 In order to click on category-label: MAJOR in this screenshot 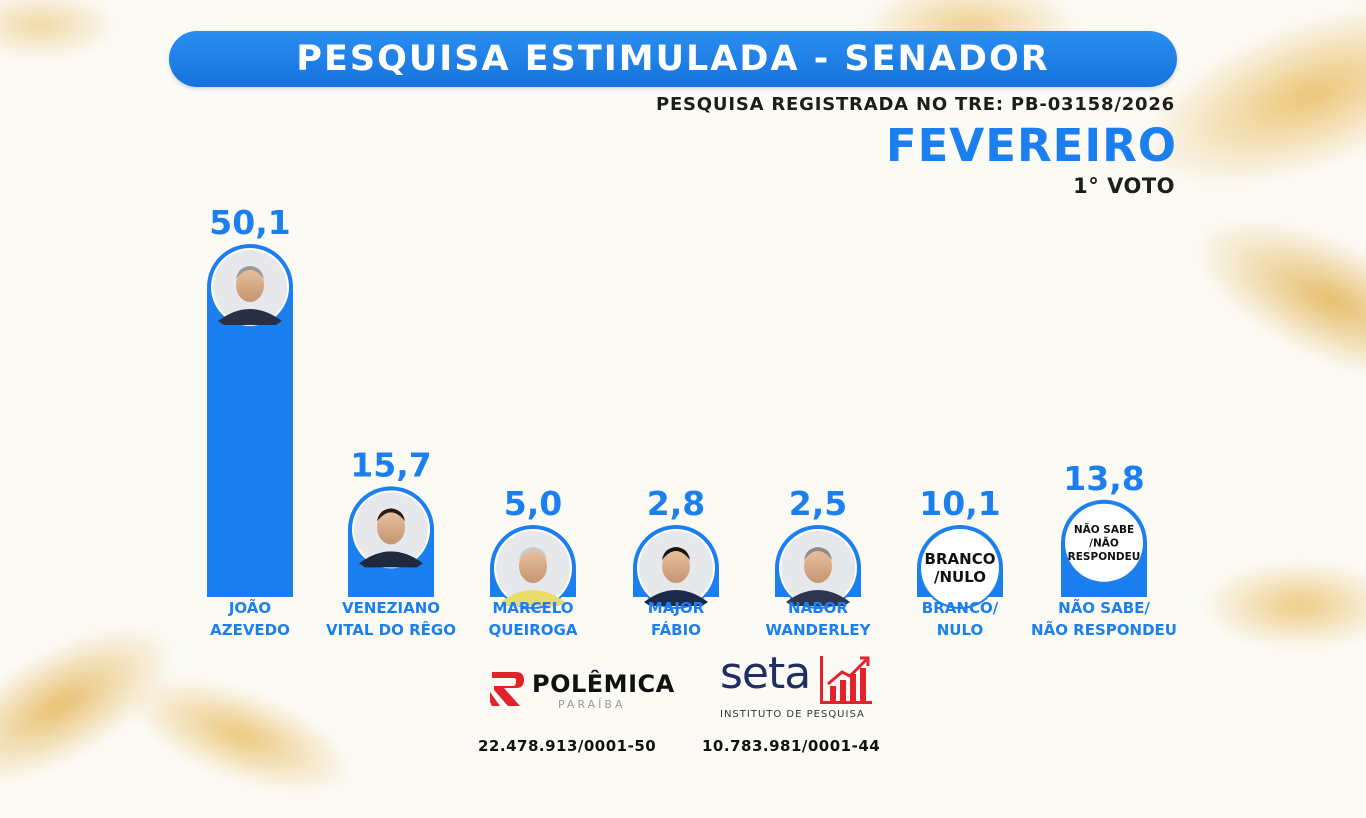, I will do `click(676, 608)`.